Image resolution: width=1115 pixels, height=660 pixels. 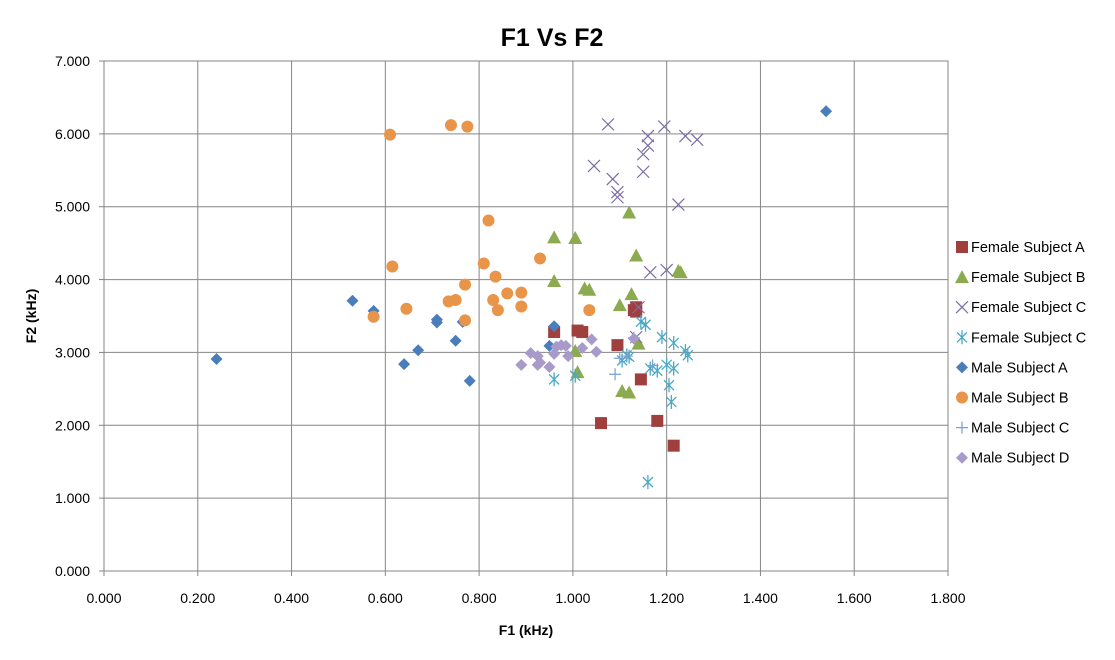 What do you see at coordinates (72, 207) in the screenshot?
I see `y-tick-label: 5.000` at bounding box center [72, 207].